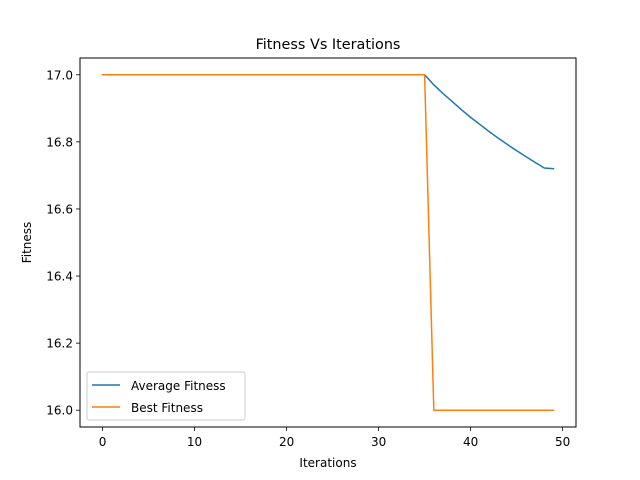 Image resolution: width=640 pixels, height=480 pixels. What do you see at coordinates (334, 438) in the screenshot?
I see `x-axis-ticks: 0 10 20 30 40 50` at bounding box center [334, 438].